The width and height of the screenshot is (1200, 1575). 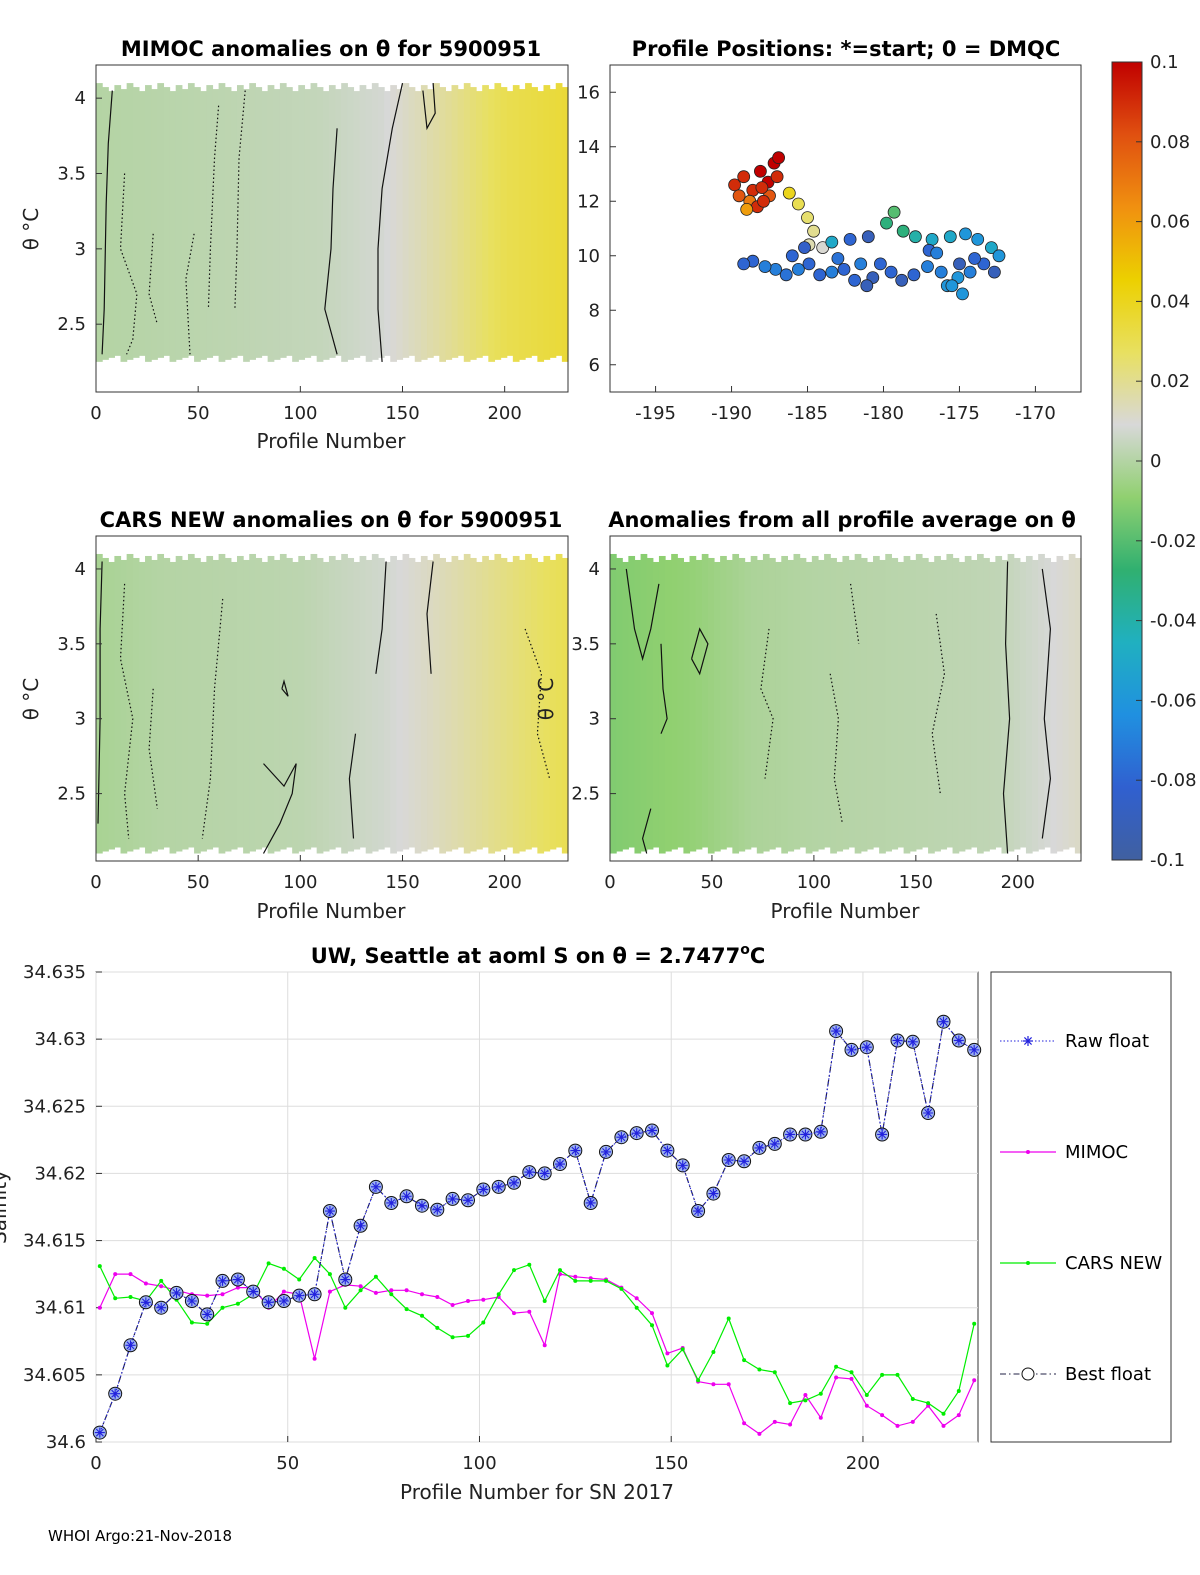 I want to click on salinity-title: UW, Seattle at aoml S on θ = 2.7477oC, so click(x=538, y=955).